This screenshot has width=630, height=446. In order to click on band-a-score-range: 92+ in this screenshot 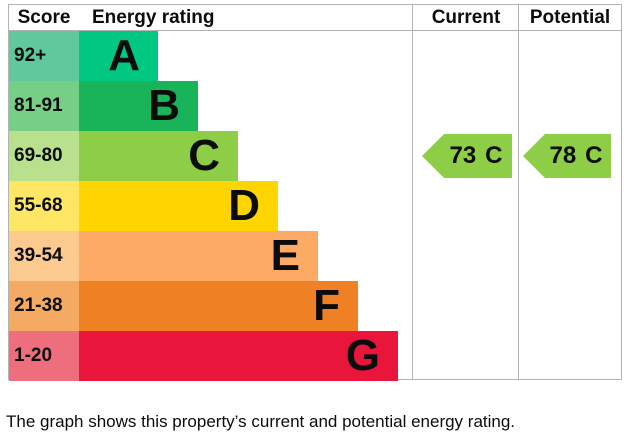, I will do `click(44, 56)`.